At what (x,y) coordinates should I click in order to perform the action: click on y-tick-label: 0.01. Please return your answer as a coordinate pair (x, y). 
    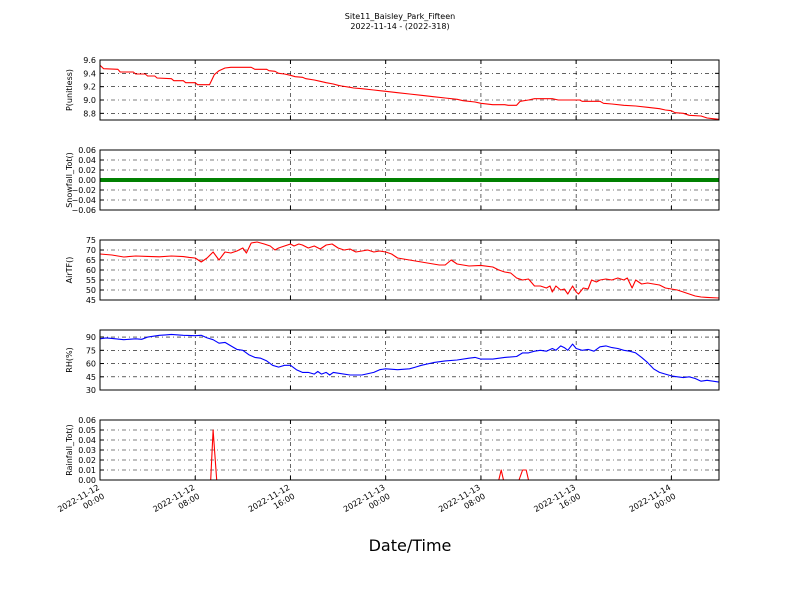
    Looking at the image, I should click on (87, 470).